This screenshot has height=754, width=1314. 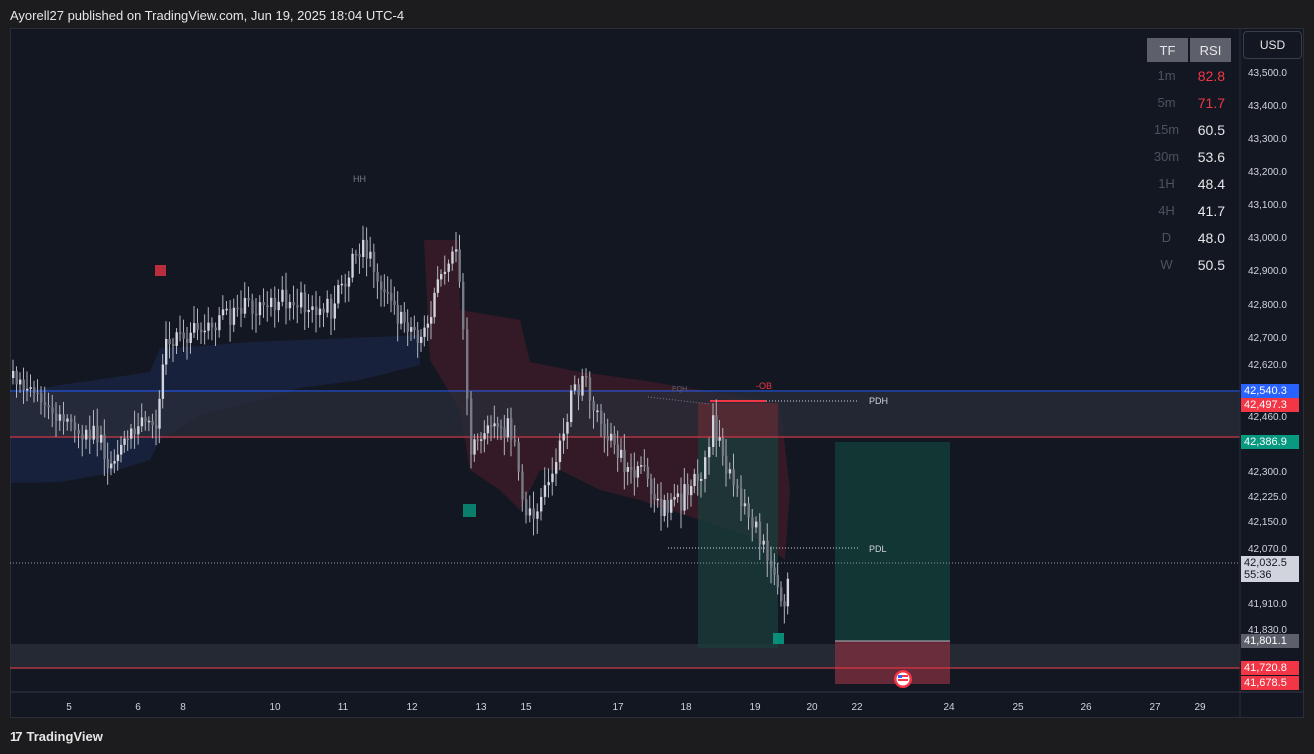 What do you see at coordinates (1211, 75) in the screenshot?
I see `rsi-value: 82.8` at bounding box center [1211, 75].